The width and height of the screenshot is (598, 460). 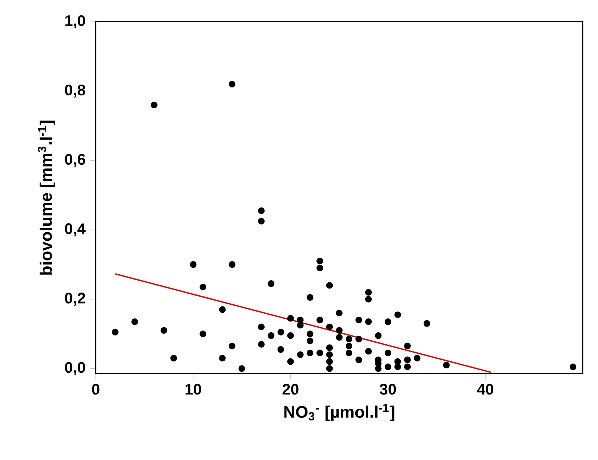 I want to click on x-tick-label: 20, so click(x=290, y=389).